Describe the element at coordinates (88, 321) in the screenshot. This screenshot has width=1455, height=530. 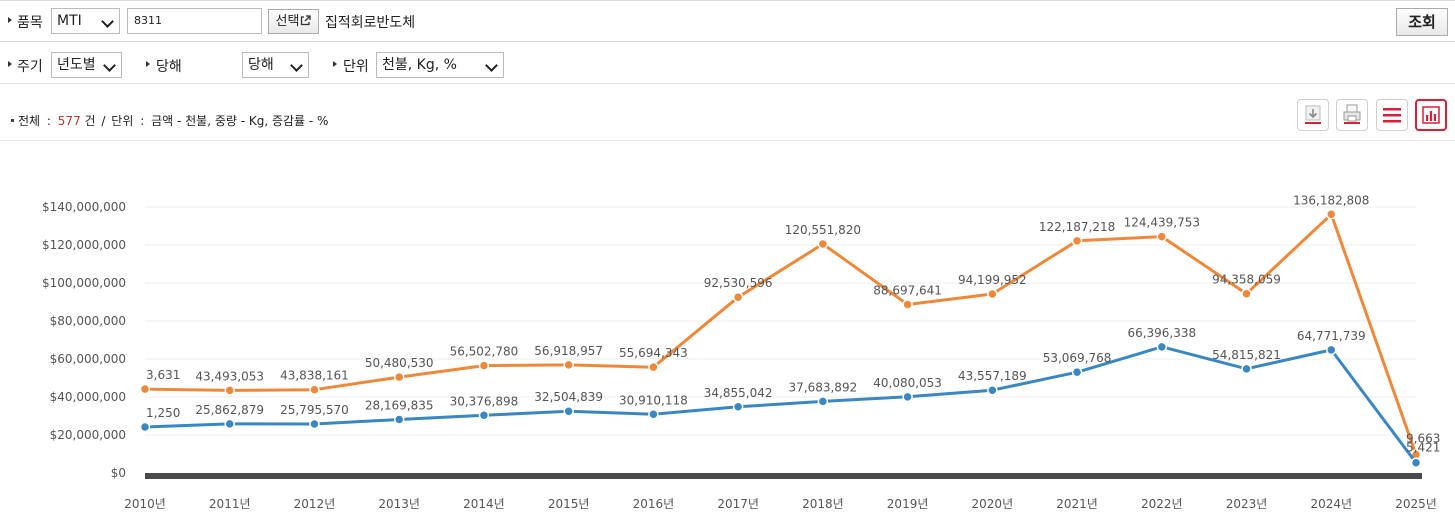
I see `y-tick-label: $80,000,000` at that location.